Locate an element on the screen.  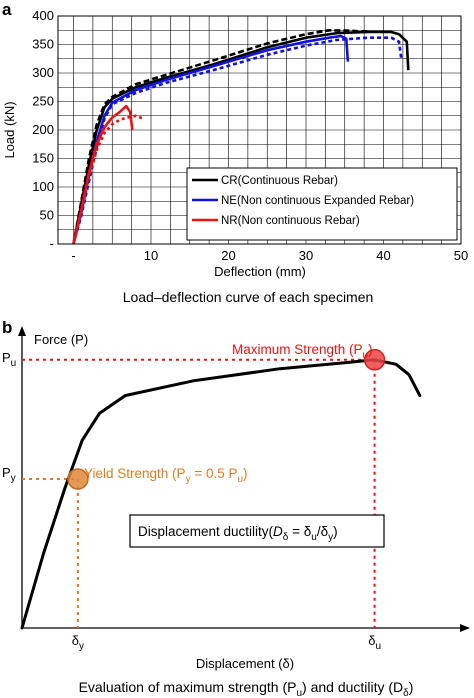
delta-u-label: δu is located at coordinates (374, 642).